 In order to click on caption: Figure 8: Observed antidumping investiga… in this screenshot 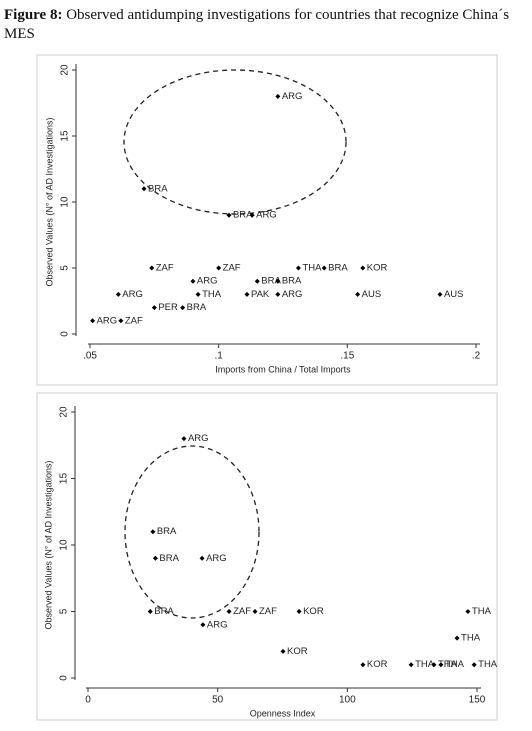, I will do `click(266, 25)`.